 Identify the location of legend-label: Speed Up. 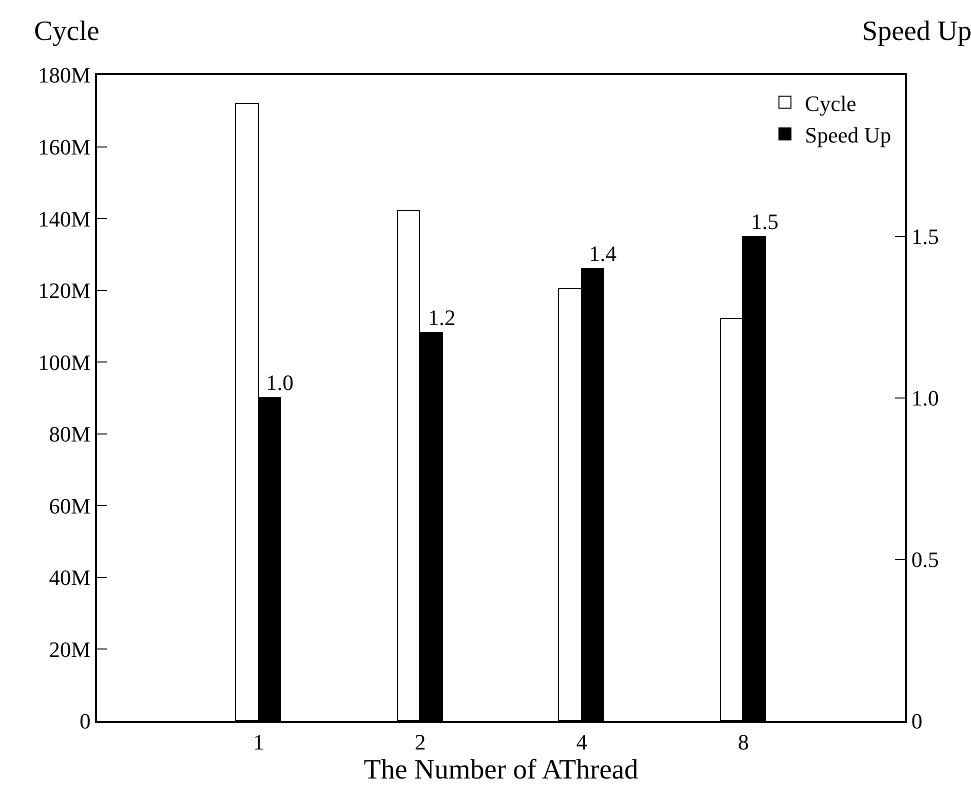
(848, 135).